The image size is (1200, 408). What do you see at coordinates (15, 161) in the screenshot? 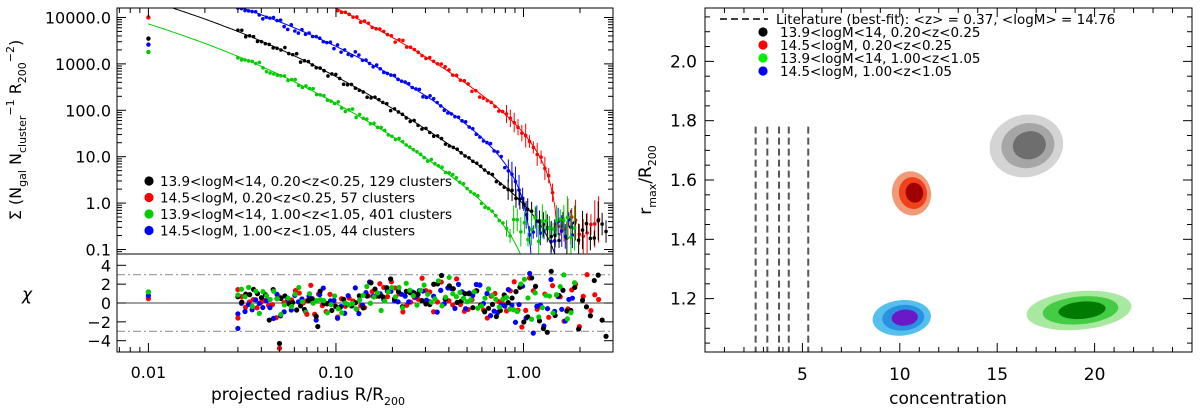
I see `left-y-label-part: N` at bounding box center [15, 161].